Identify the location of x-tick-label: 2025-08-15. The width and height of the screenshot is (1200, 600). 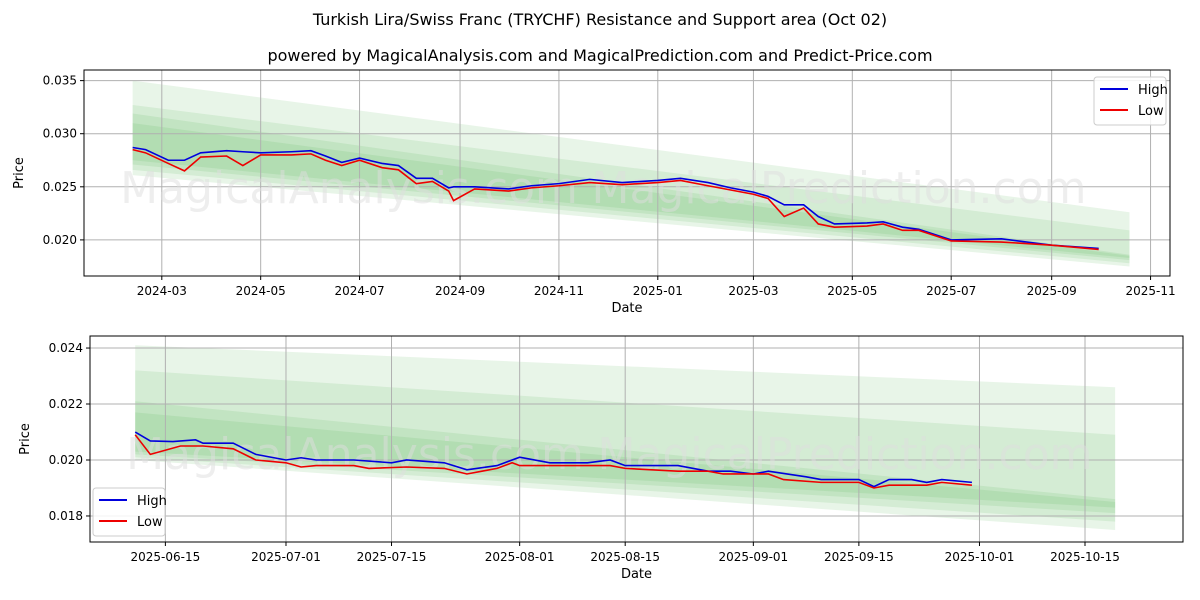
(625, 557).